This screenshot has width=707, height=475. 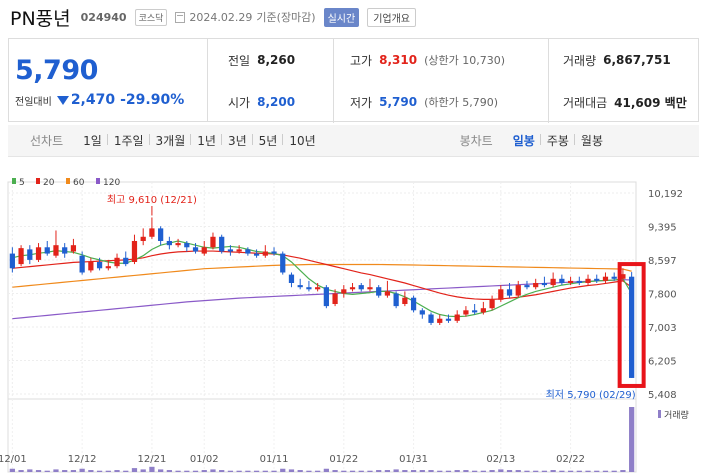 What do you see at coordinates (591, 140) in the screenshot?
I see `tab-monthly: 월봉` at bounding box center [591, 140].